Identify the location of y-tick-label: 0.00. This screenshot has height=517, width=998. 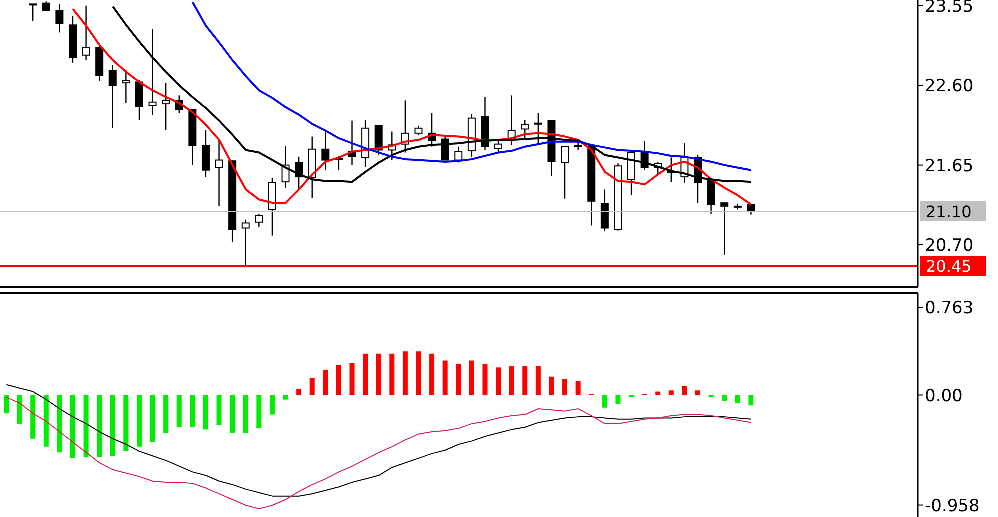
(944, 396).